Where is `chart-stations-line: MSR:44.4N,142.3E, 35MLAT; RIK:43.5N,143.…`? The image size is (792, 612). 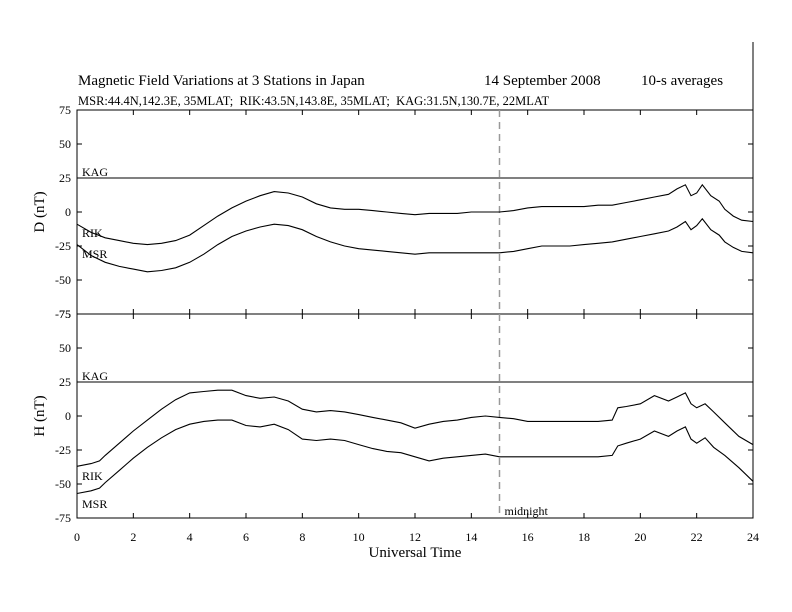
chart-stations-line: MSR:44.4N,142.3E, 35MLAT; RIK:43.5N,143.… is located at coordinates (314, 101).